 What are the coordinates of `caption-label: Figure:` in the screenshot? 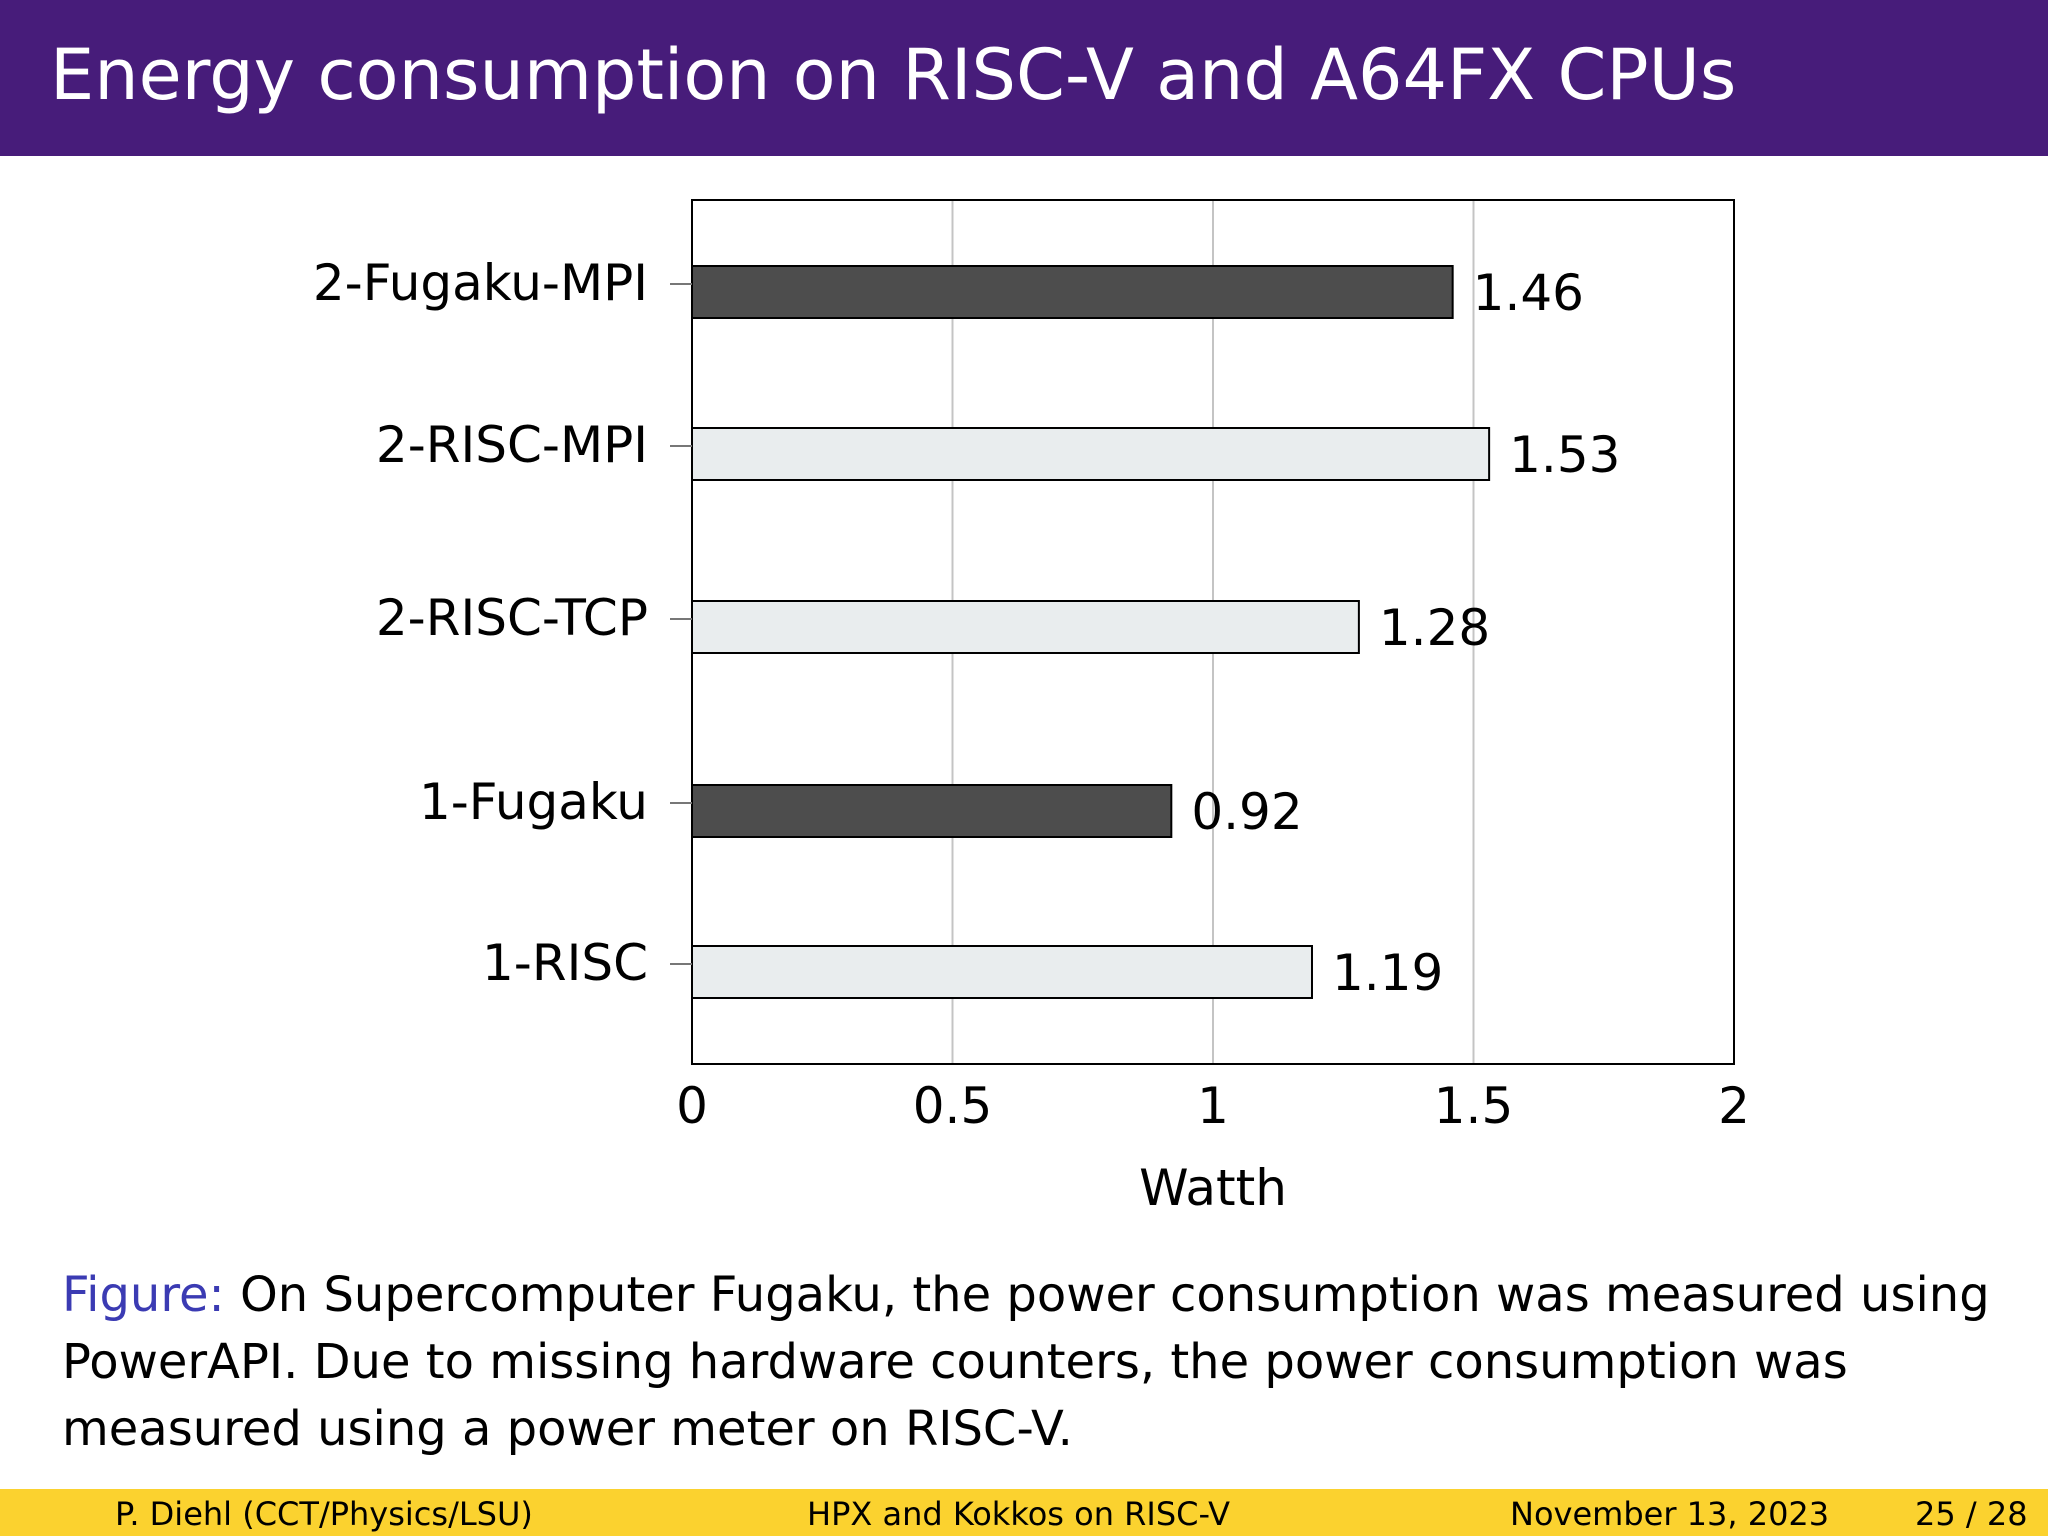 It's located at (143, 1295).